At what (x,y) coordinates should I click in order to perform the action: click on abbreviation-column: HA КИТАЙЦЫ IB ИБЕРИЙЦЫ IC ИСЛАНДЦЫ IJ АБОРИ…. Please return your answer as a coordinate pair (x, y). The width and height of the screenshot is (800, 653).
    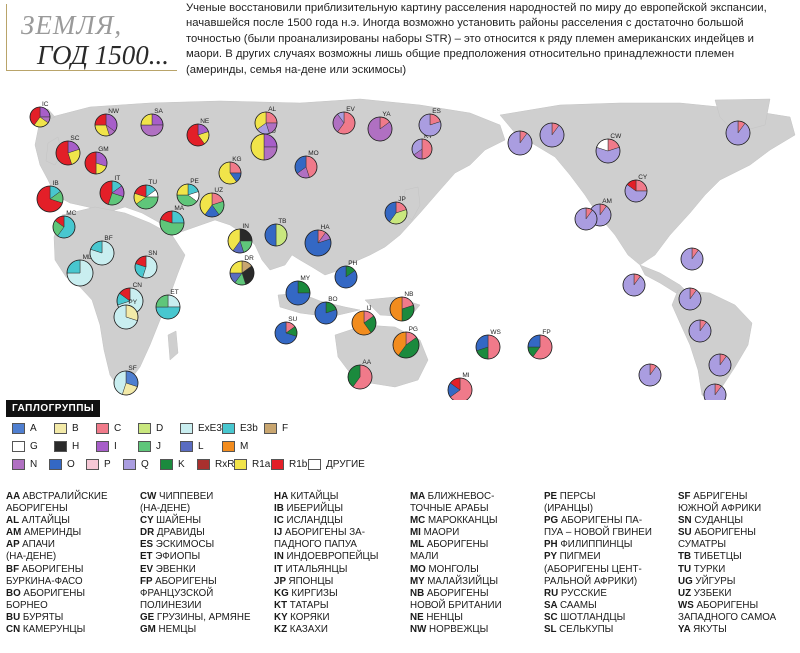
    Looking at the image, I should click on (326, 563).